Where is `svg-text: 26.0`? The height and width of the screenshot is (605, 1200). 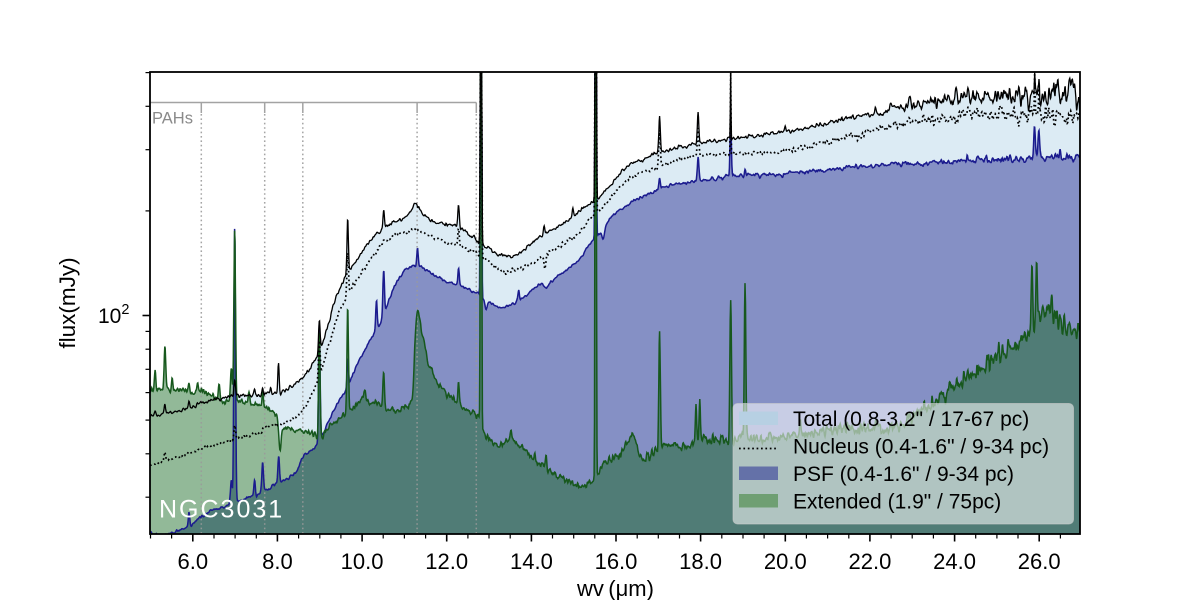 svg-text: 26.0 is located at coordinates (1039, 561).